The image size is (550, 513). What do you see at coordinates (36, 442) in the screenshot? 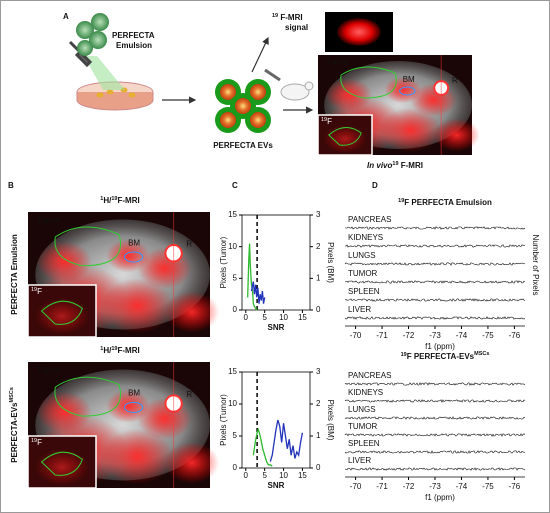
I see `inset-label: 19F` at bounding box center [36, 442].